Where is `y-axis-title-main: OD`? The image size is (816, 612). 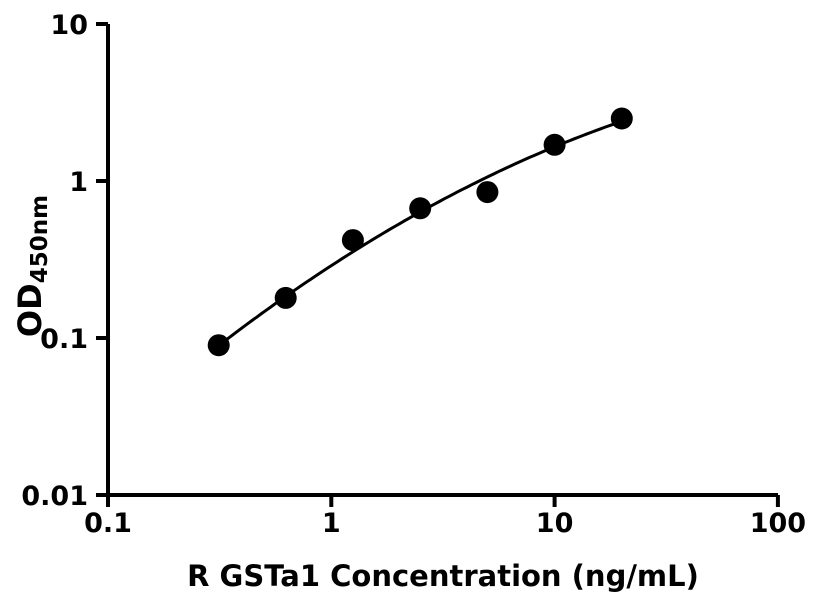 y-axis-title-main: OD is located at coordinates (30, 310).